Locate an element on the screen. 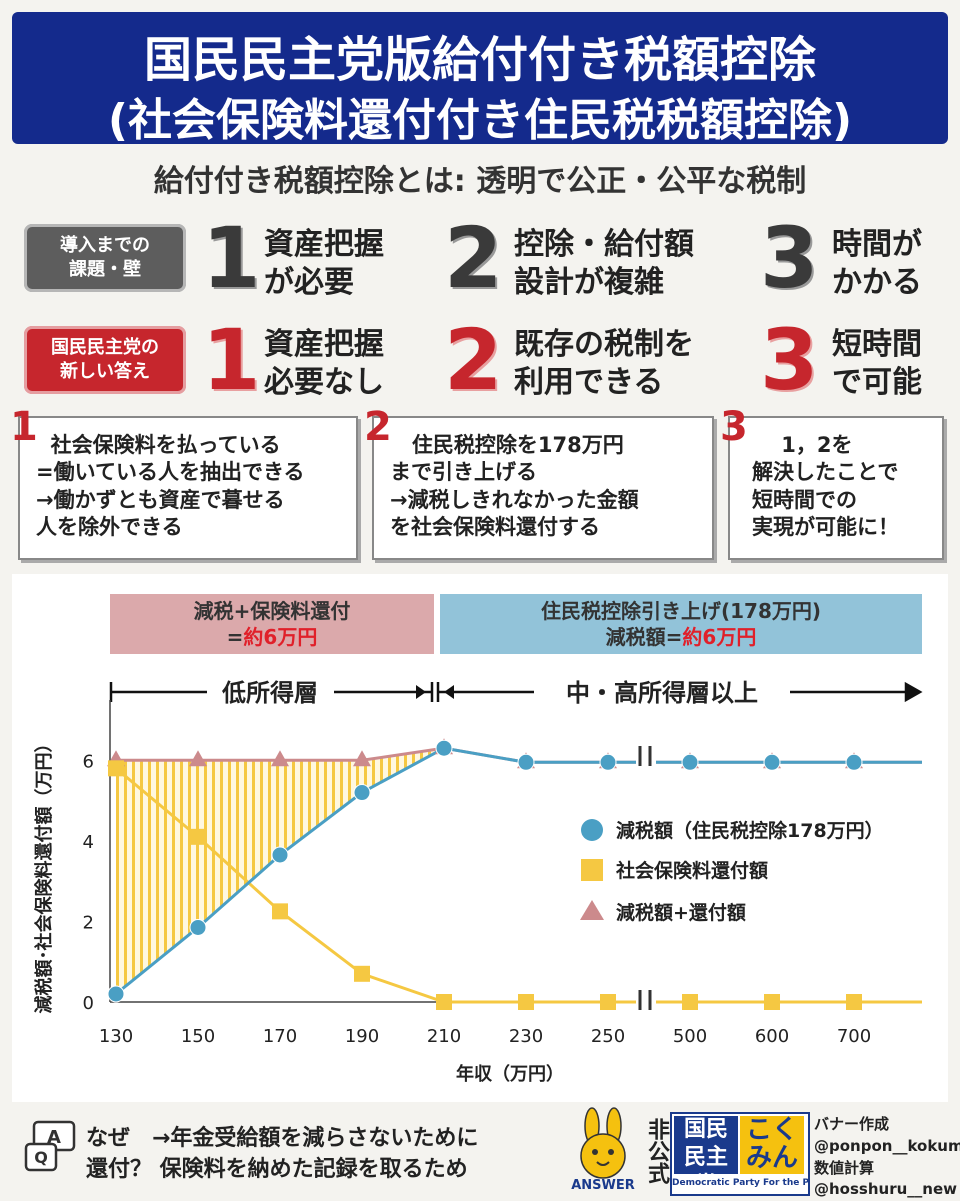 This screenshot has width=960, height=1201. answer-2-line2: 利用できる is located at coordinates (589, 382).